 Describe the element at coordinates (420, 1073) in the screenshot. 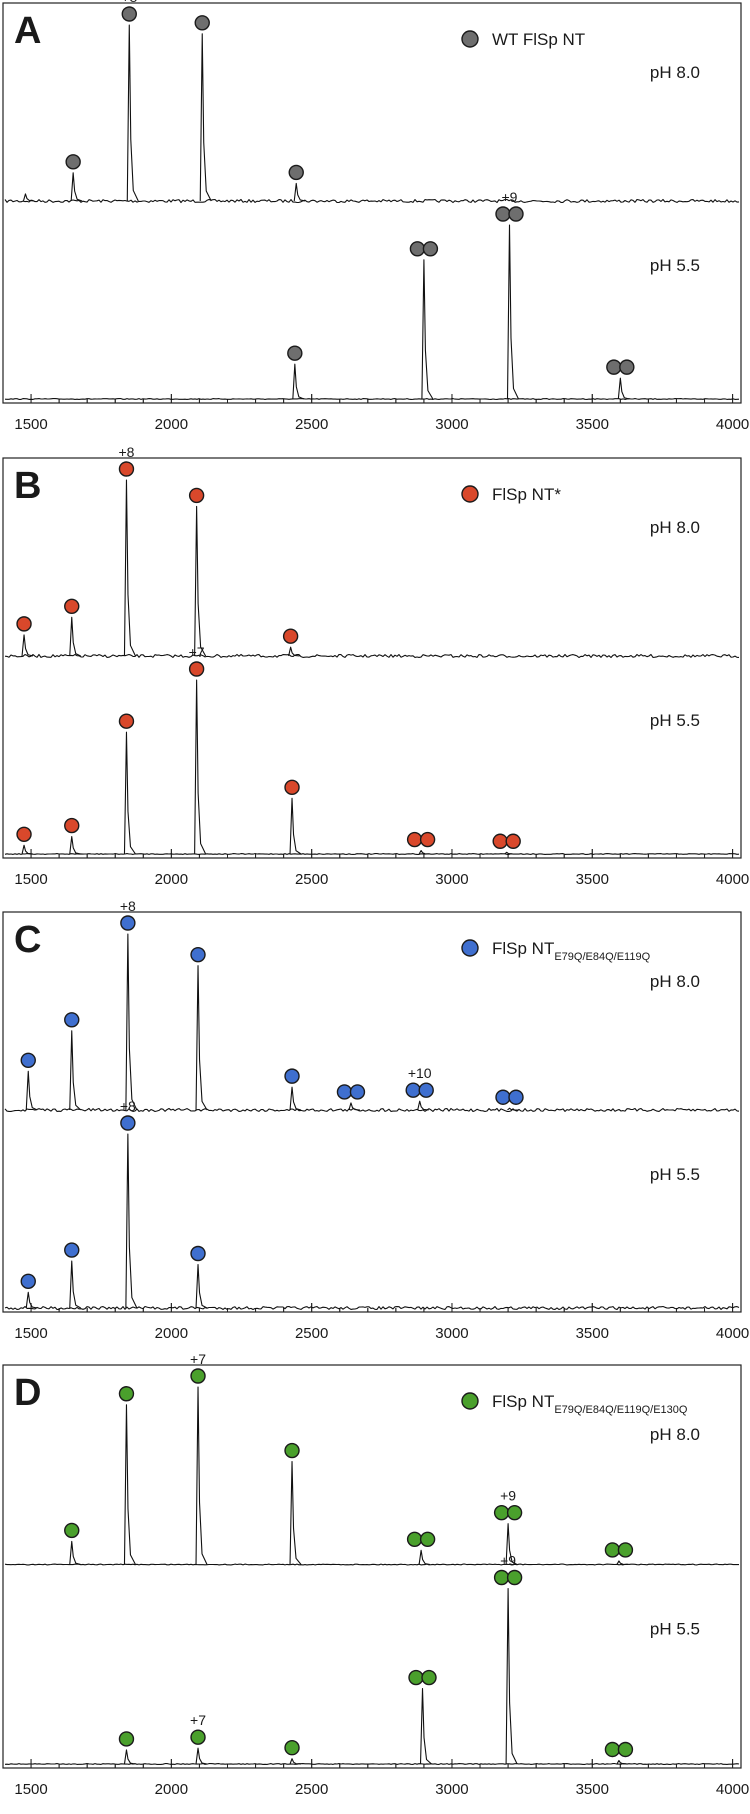

I see `charge-label: +10` at that location.